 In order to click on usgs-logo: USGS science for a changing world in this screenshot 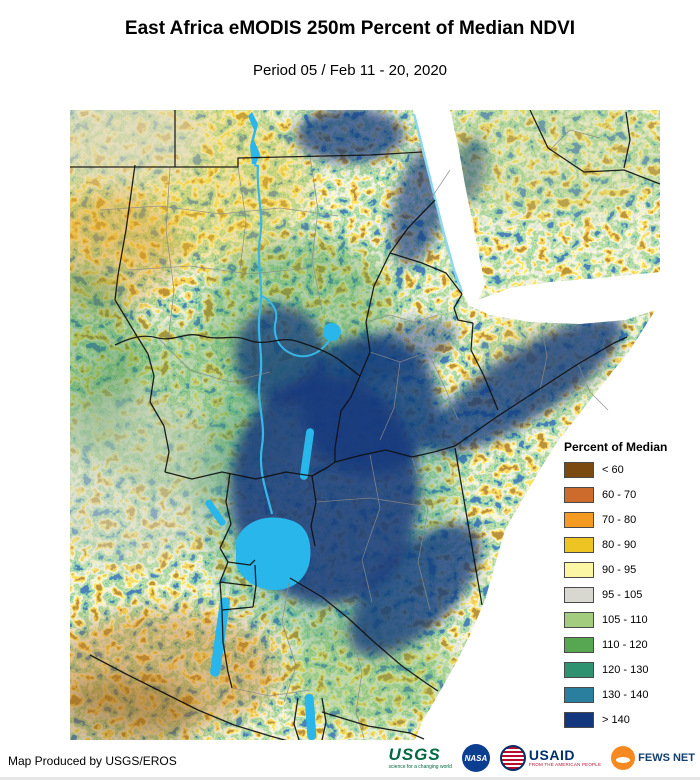, I will do `click(420, 758)`.